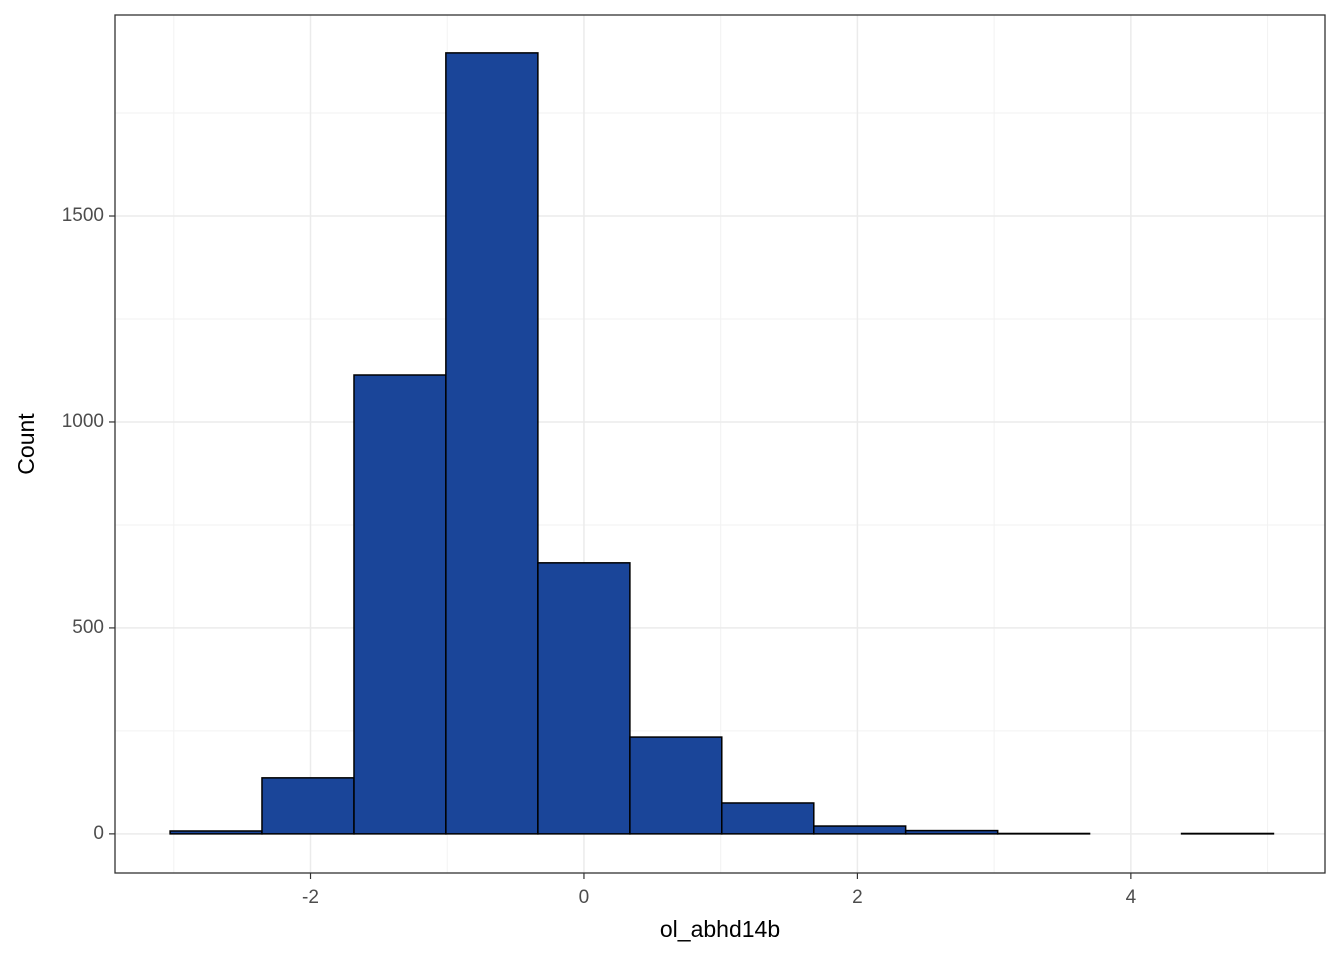 The image size is (1344, 960). Describe the element at coordinates (83, 421) in the screenshot. I see `y-tick-label: 1000` at that location.